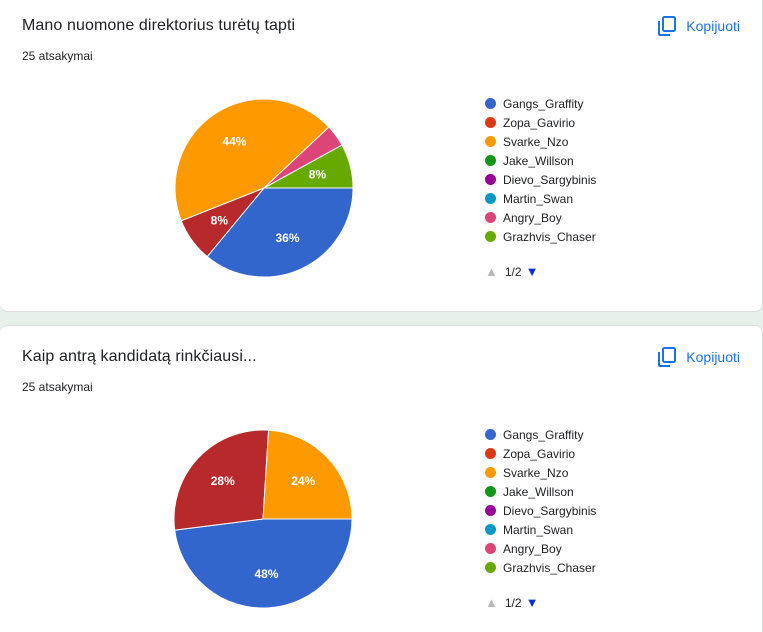 The image size is (763, 632). I want to click on pie-data-label: 28%, so click(223, 481).